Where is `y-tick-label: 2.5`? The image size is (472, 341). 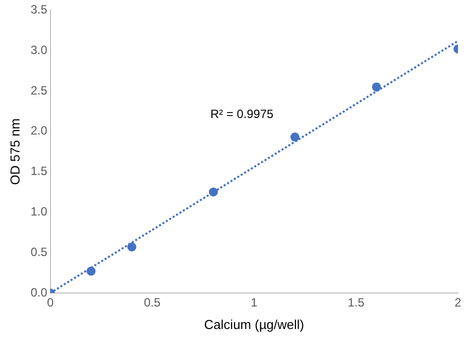 y-tick-label: 2.5 is located at coordinates (39, 90).